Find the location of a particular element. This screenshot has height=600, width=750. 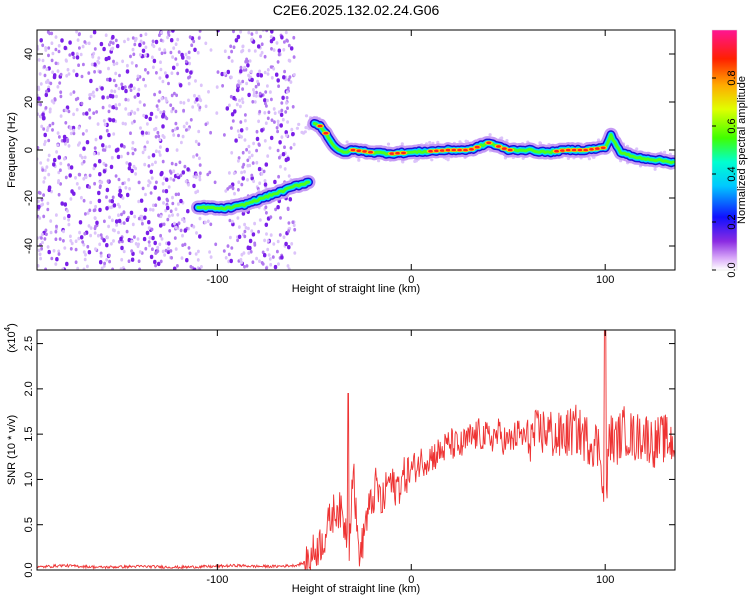

halo-speckle is located at coordinates (388, 144).